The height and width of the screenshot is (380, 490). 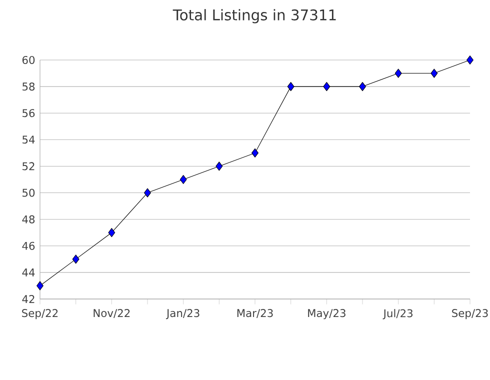 What do you see at coordinates (254, 16) in the screenshot?
I see `chart-title: Total Listings in 37311` at bounding box center [254, 16].